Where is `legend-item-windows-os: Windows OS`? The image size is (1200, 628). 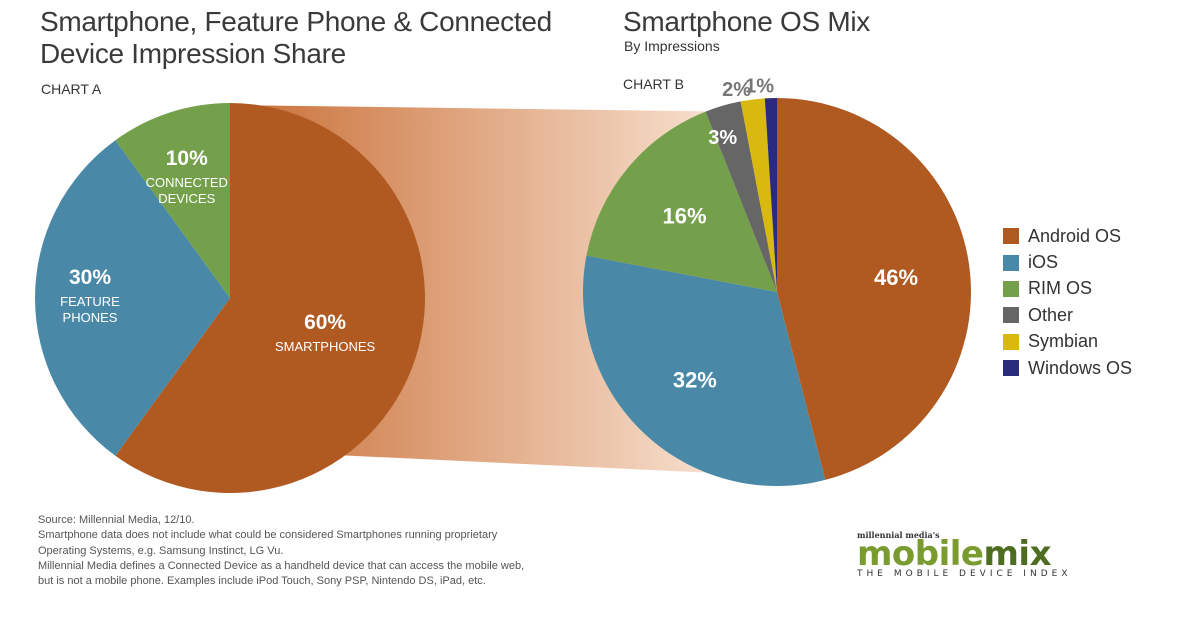 legend-item-windows-os: Windows OS is located at coordinates (1067, 368).